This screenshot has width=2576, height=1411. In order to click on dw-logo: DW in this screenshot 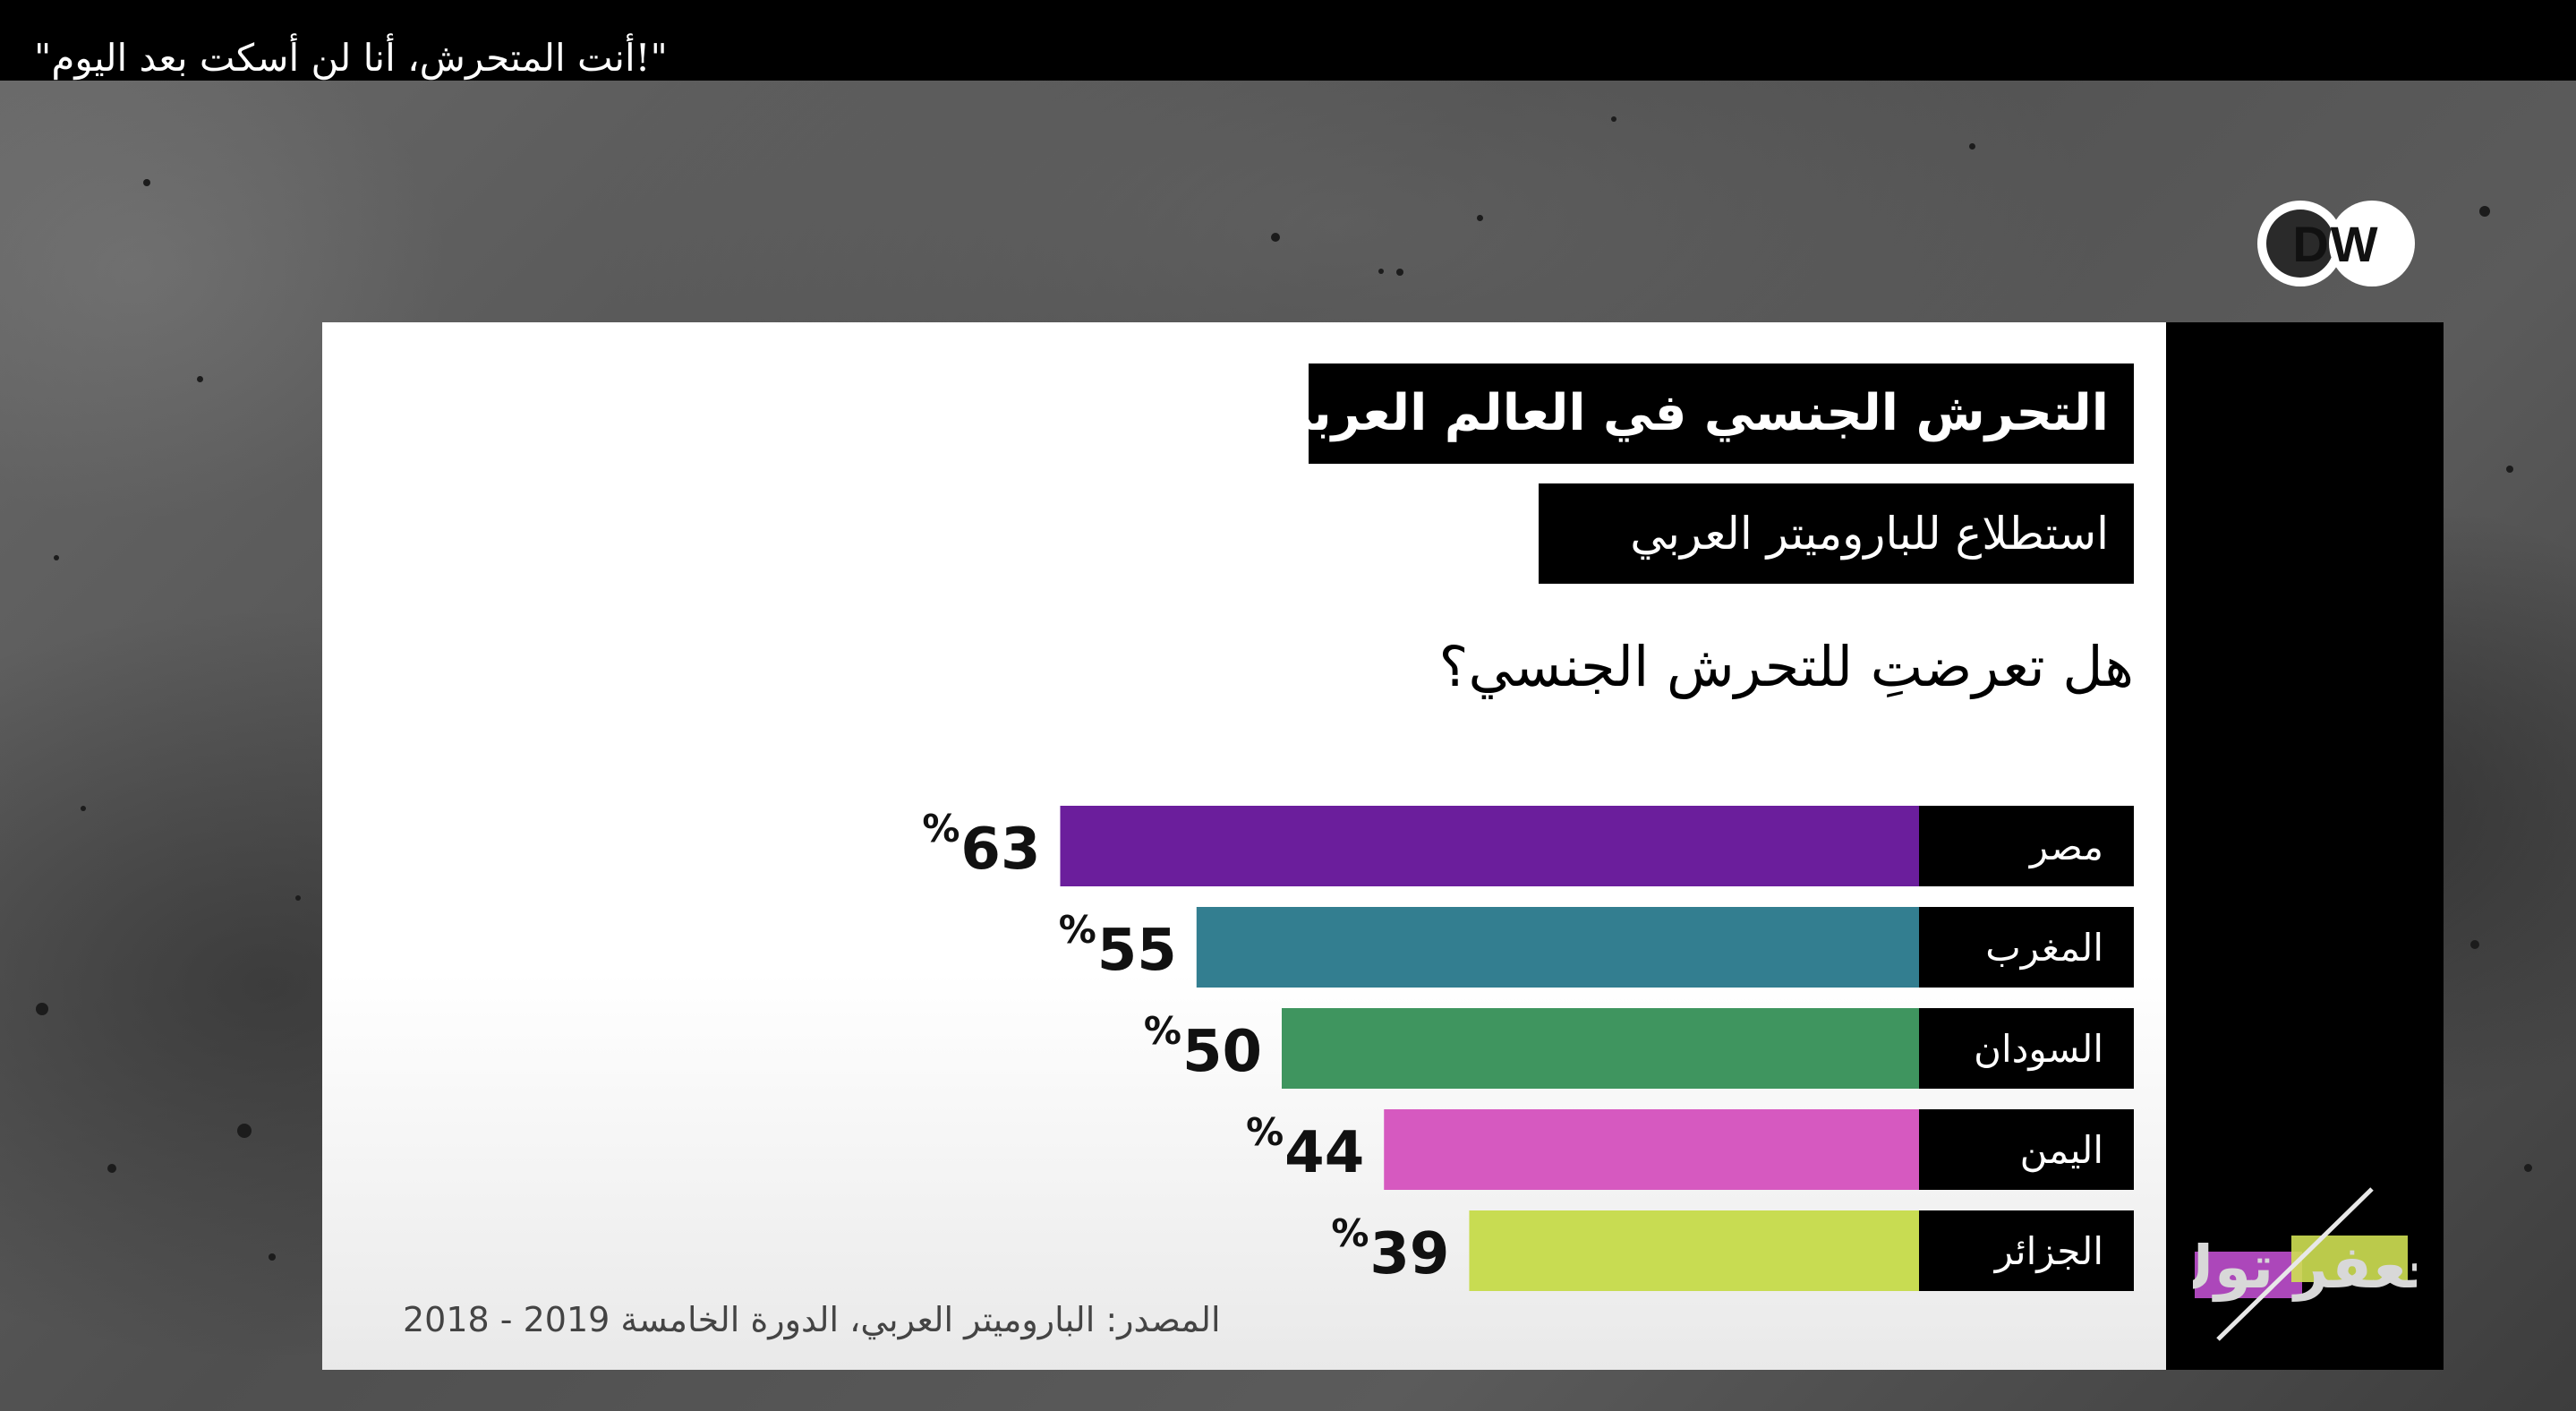, I will do `click(2336, 243)`.